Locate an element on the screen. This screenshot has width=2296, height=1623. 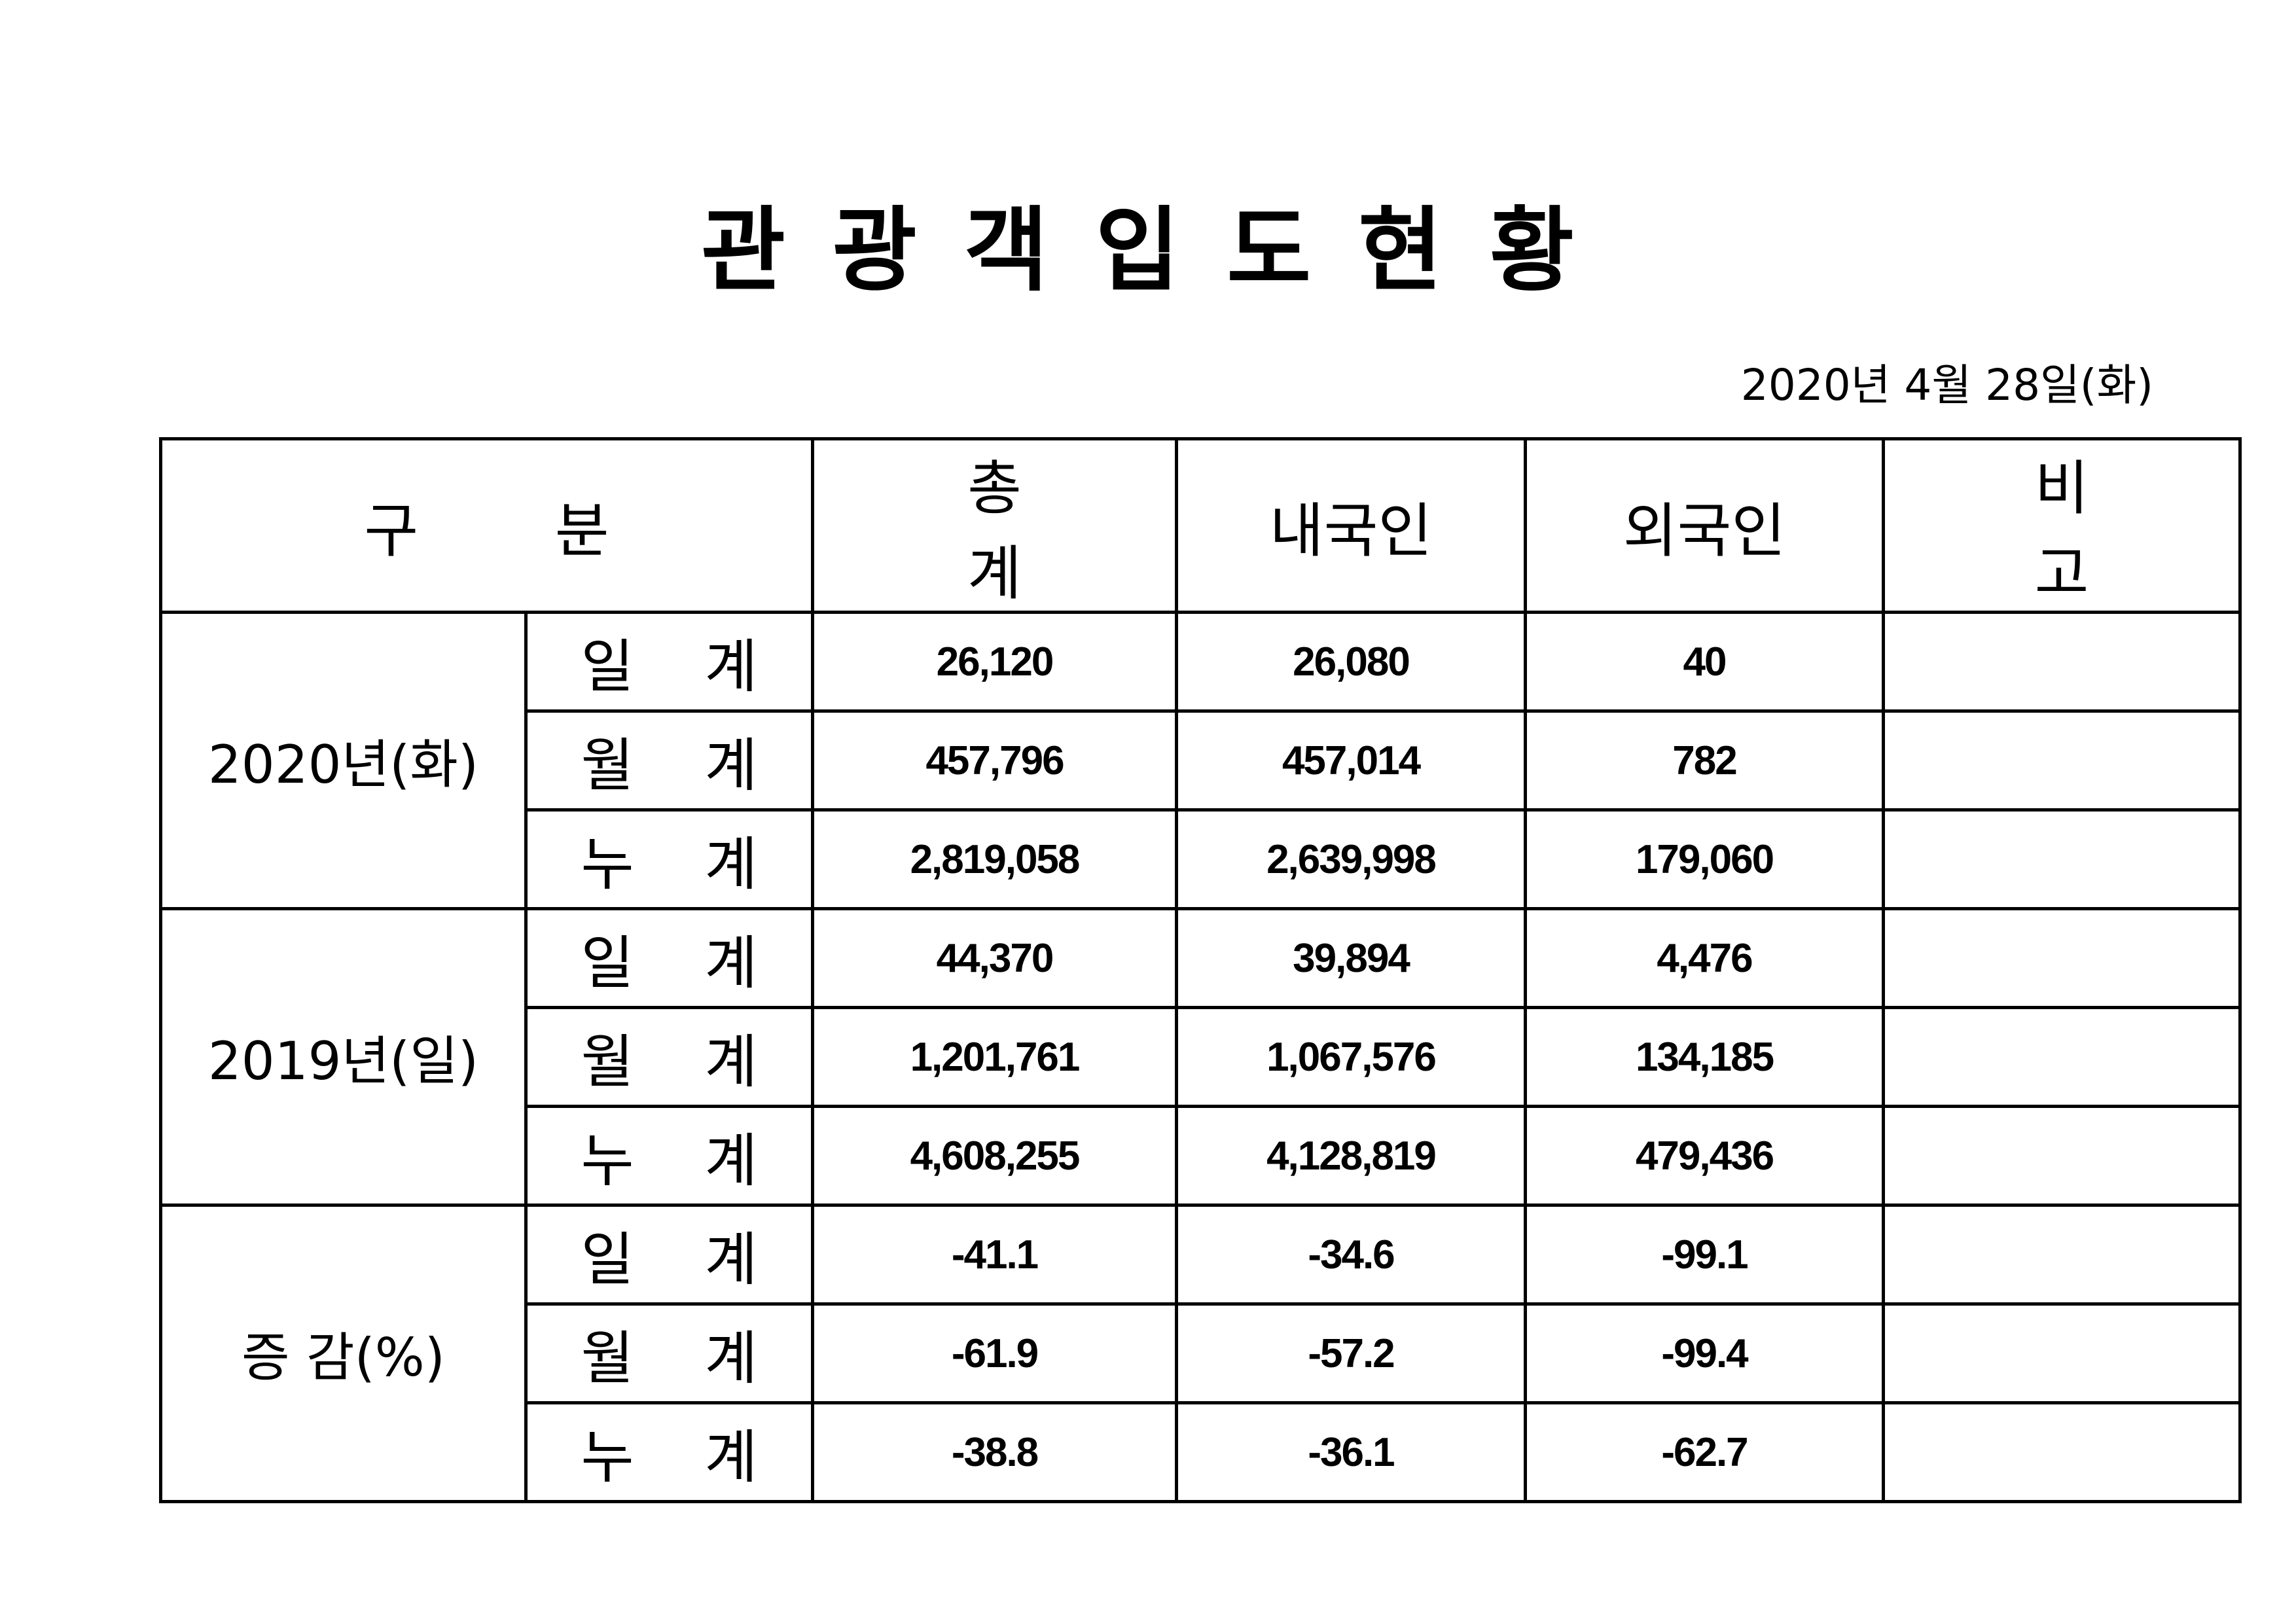
total-cell: 457,796 is located at coordinates (995, 760).